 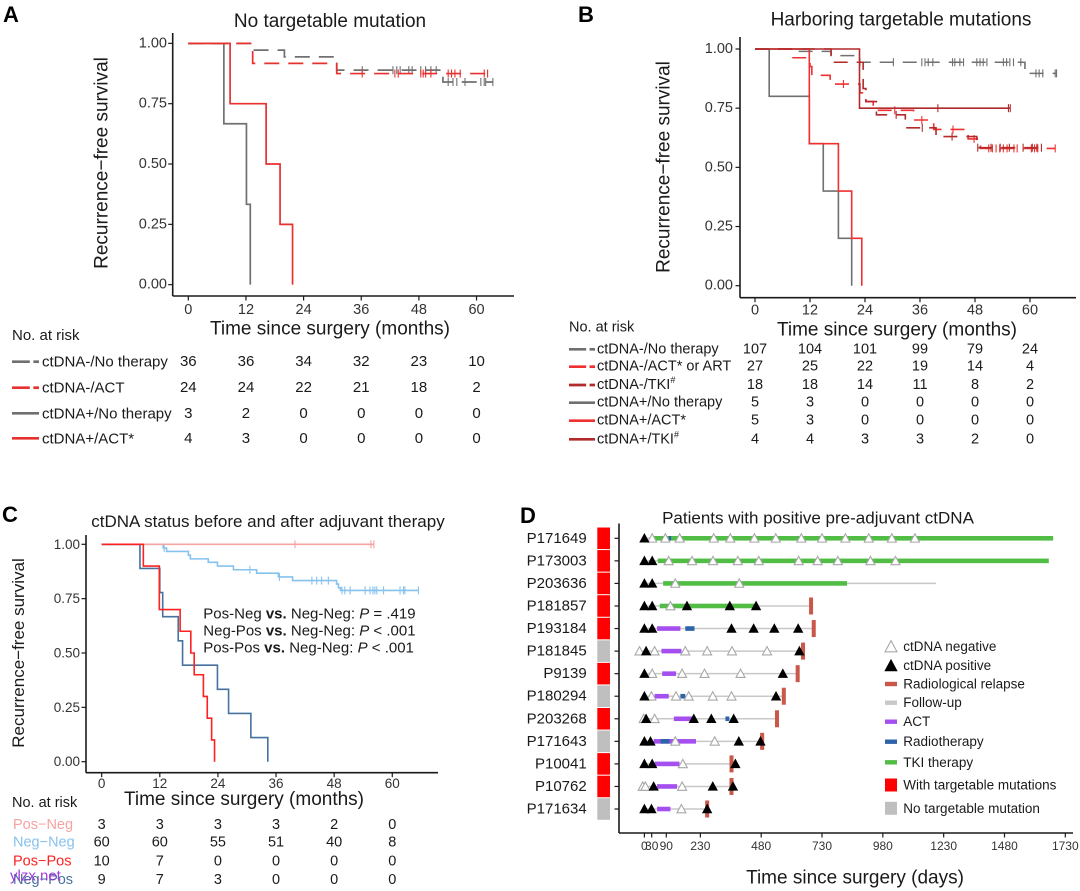 I want to click on risk-count: 4, so click(x=810, y=439).